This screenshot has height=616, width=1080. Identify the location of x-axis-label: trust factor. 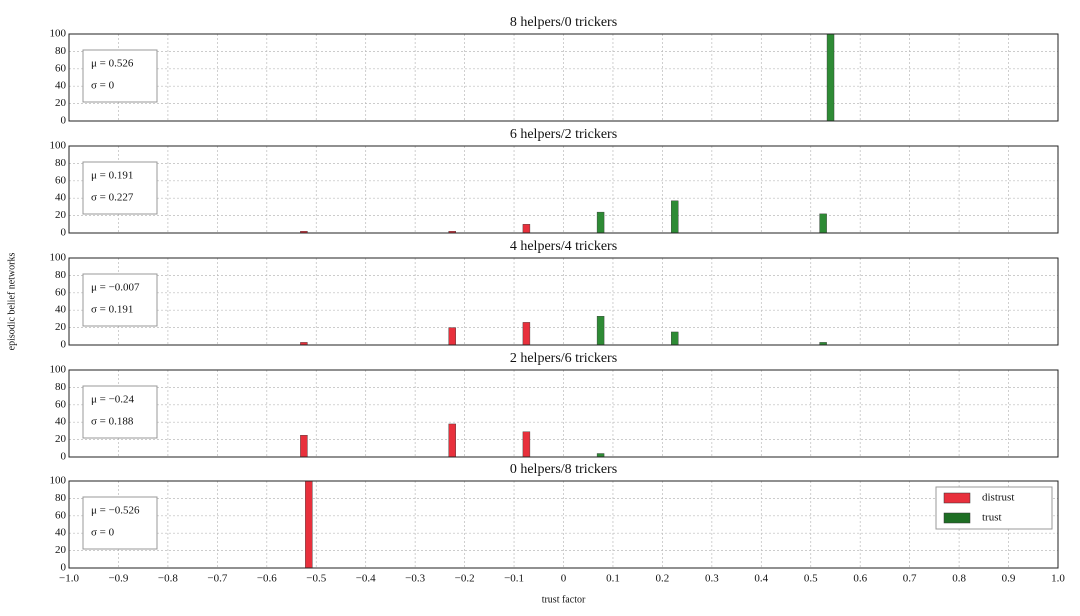
(564, 599).